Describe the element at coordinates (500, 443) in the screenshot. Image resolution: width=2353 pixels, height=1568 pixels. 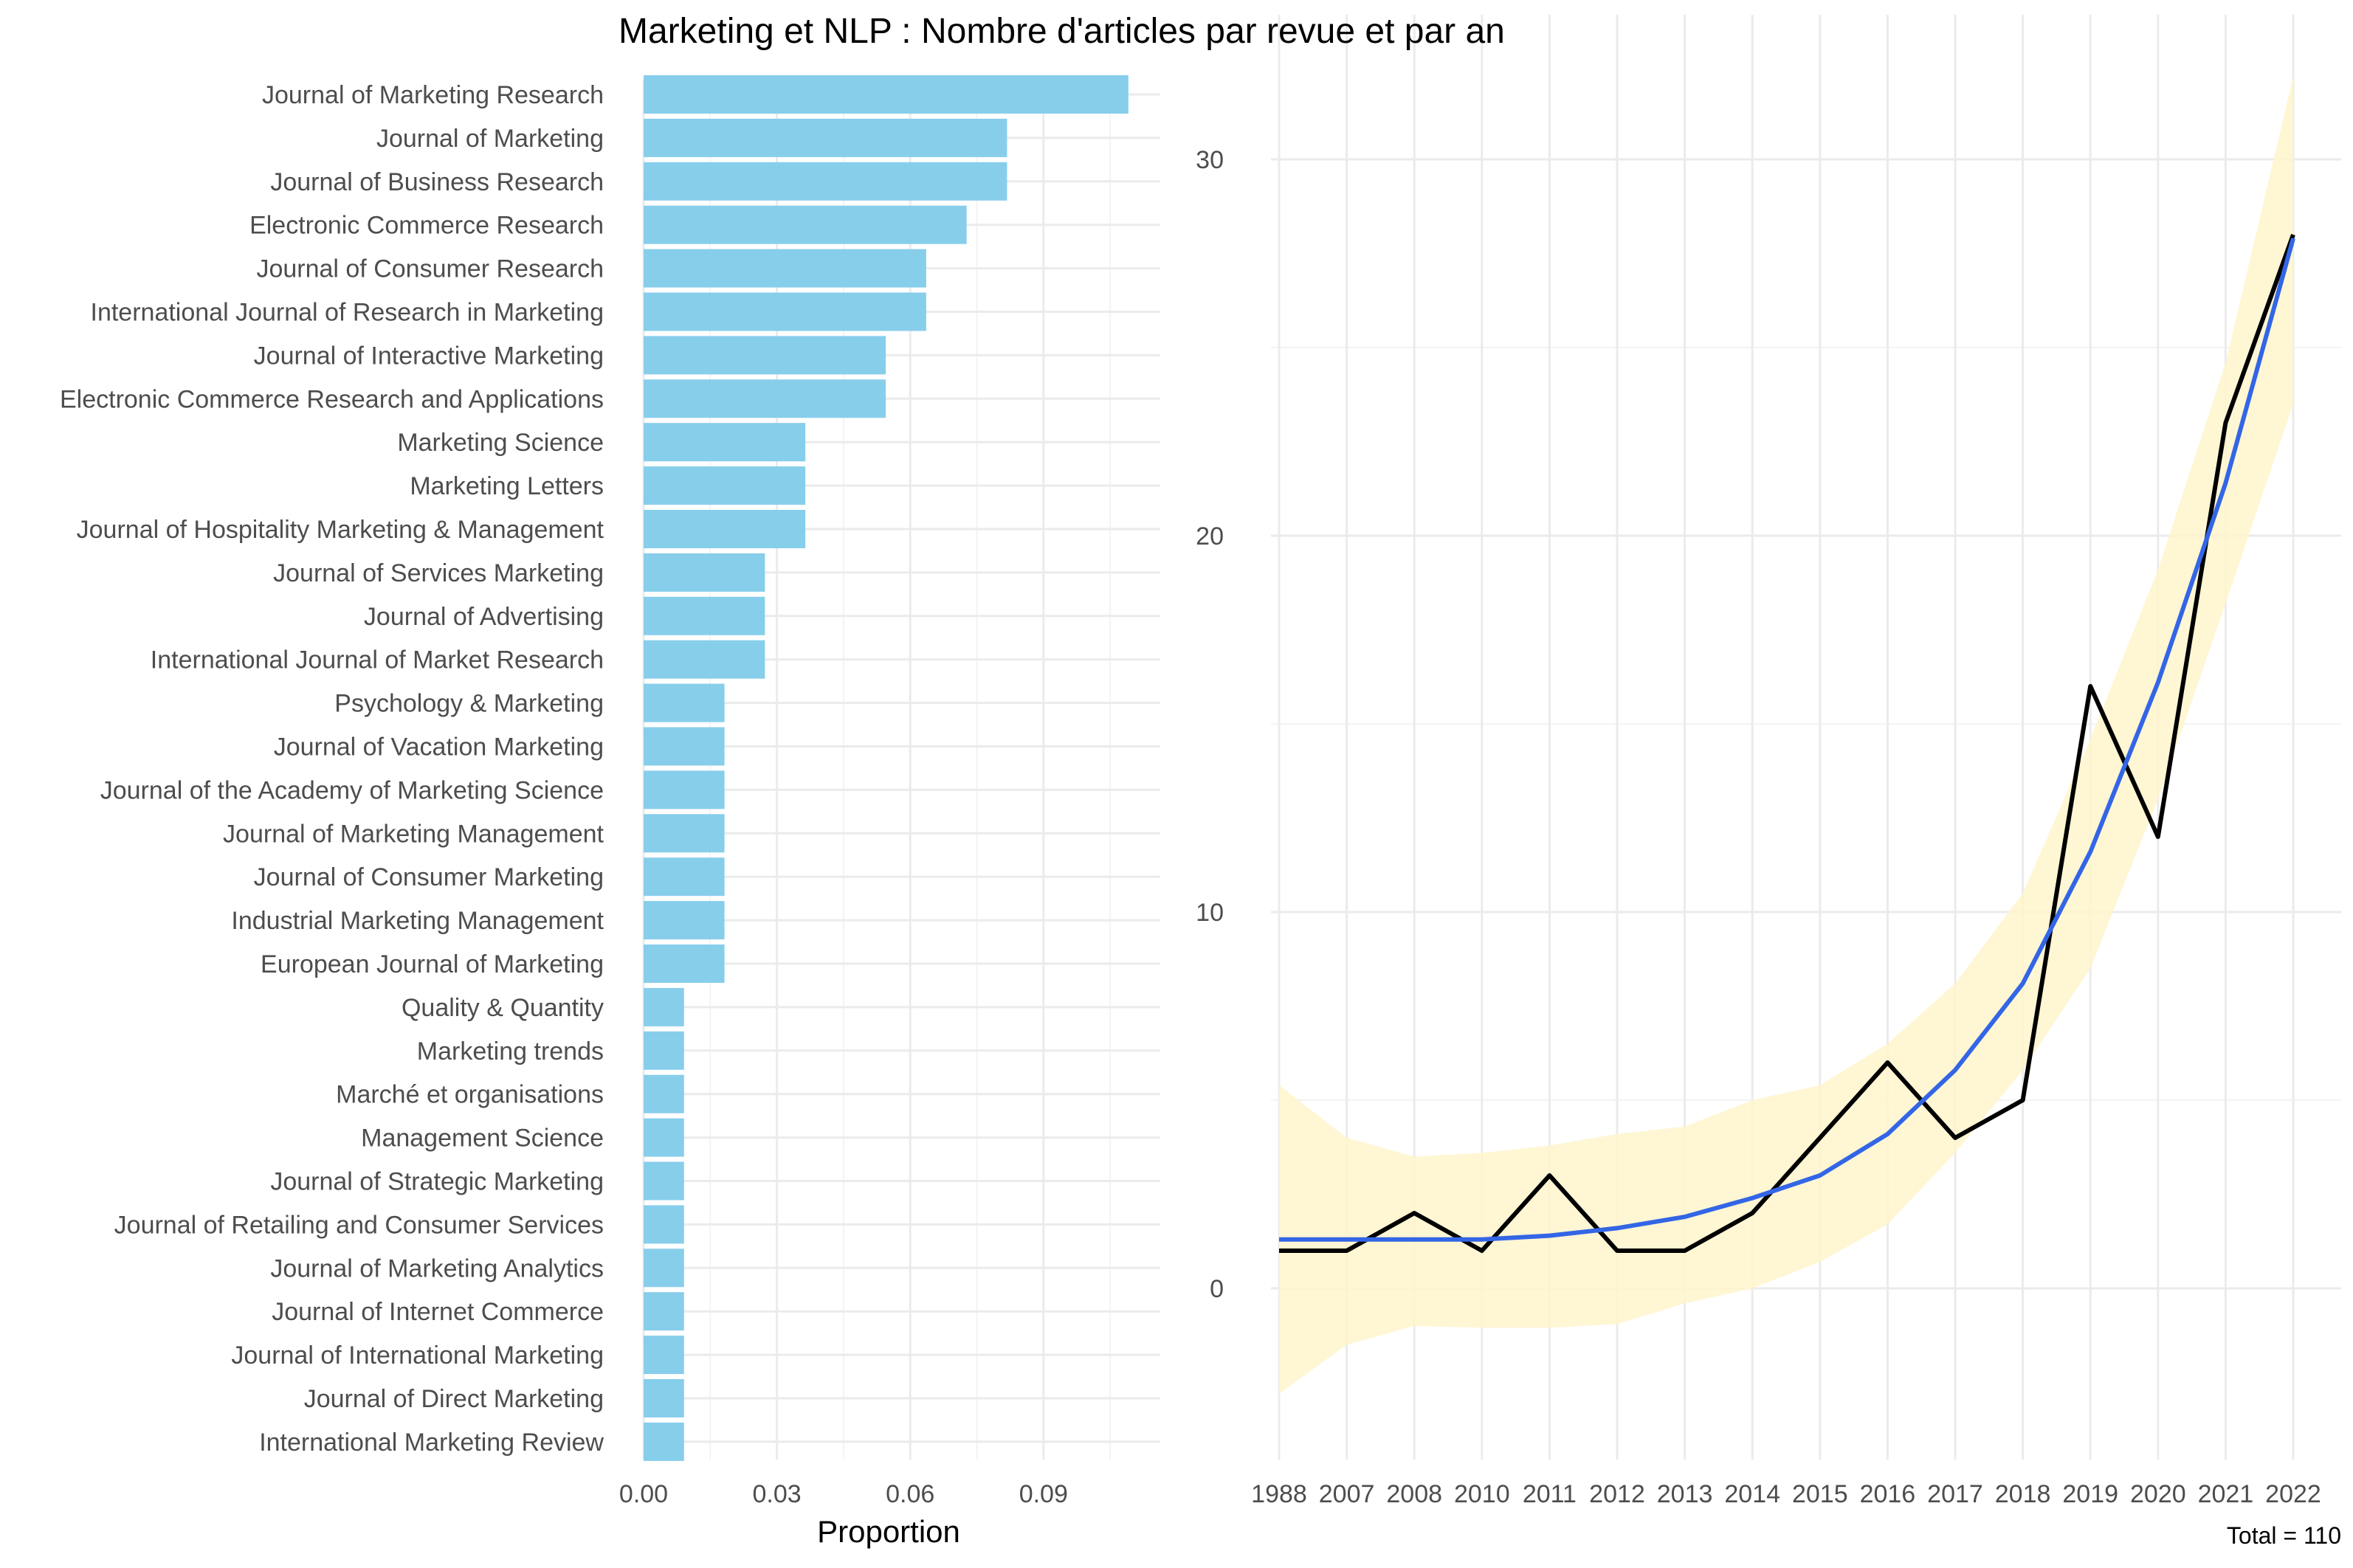
I see `category-label: Marketing Science` at that location.